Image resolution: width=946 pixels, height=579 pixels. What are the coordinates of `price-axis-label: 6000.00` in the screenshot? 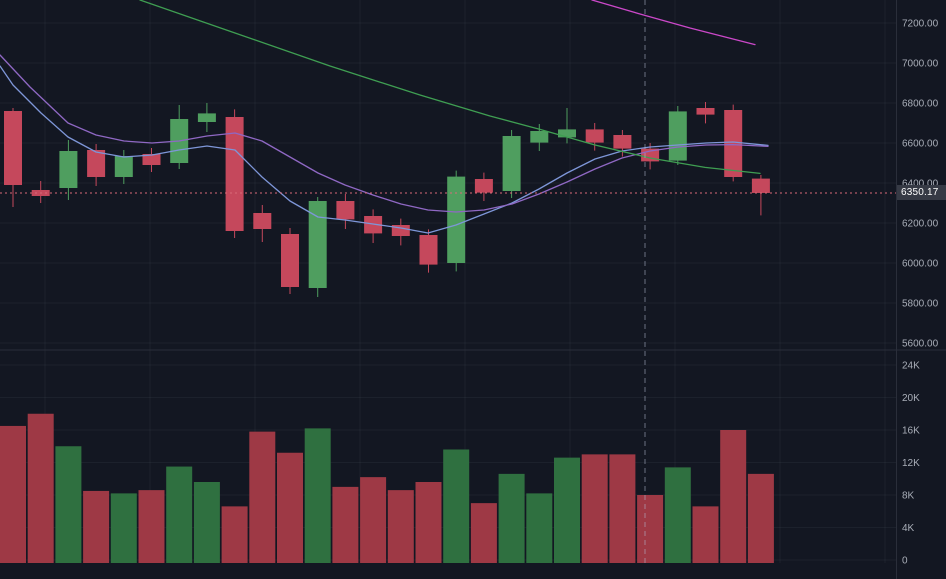 It's located at (920, 264).